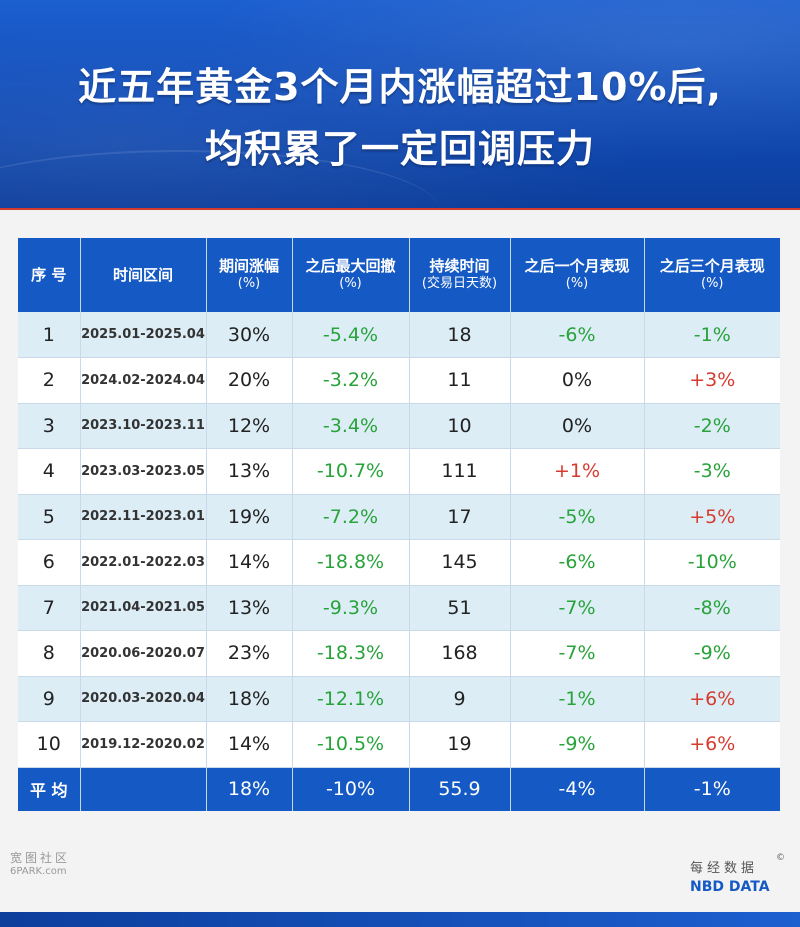  What do you see at coordinates (351, 471) in the screenshot?
I see `cell-drawdown: -10.7%` at bounding box center [351, 471].